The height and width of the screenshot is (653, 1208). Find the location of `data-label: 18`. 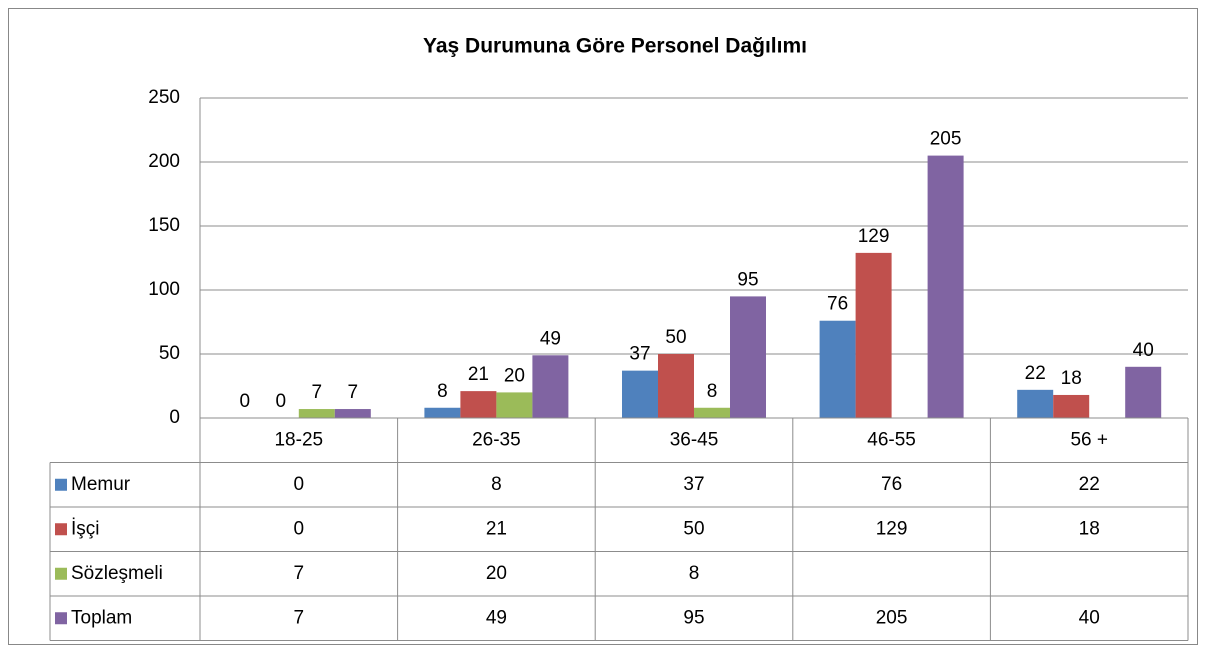

data-label: 18 is located at coordinates (1071, 378).